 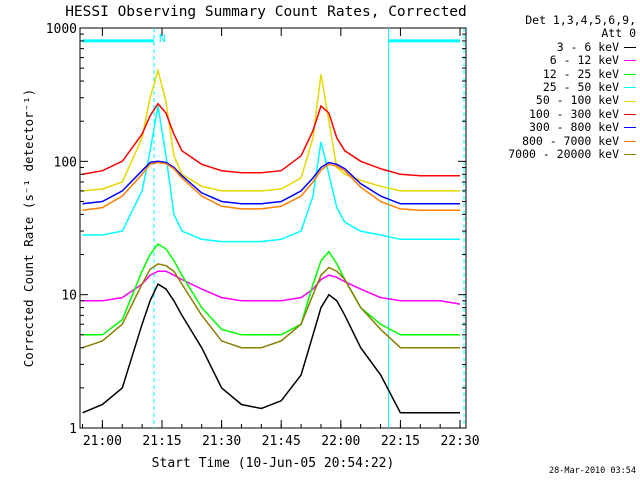 I want to click on legend-item-5: 100 - 300 keV, so click(x=552, y=113).